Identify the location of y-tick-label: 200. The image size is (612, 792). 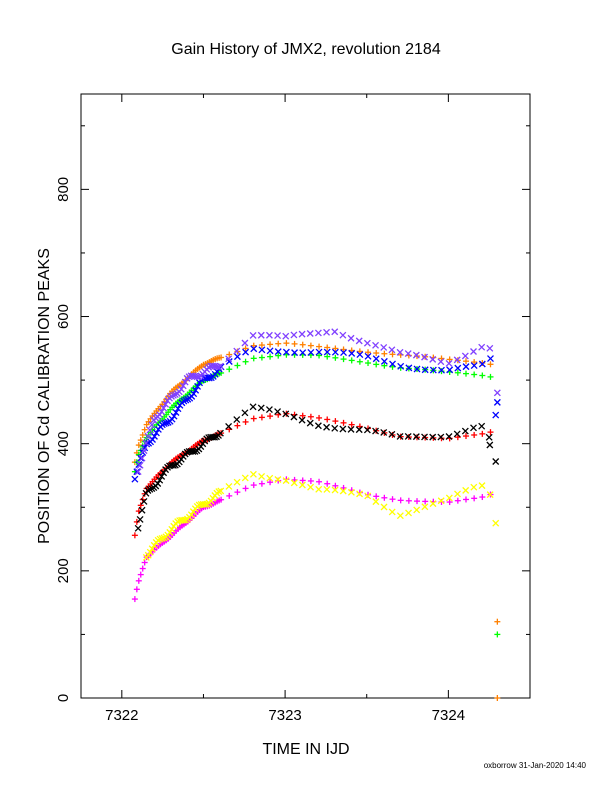
(63, 570).